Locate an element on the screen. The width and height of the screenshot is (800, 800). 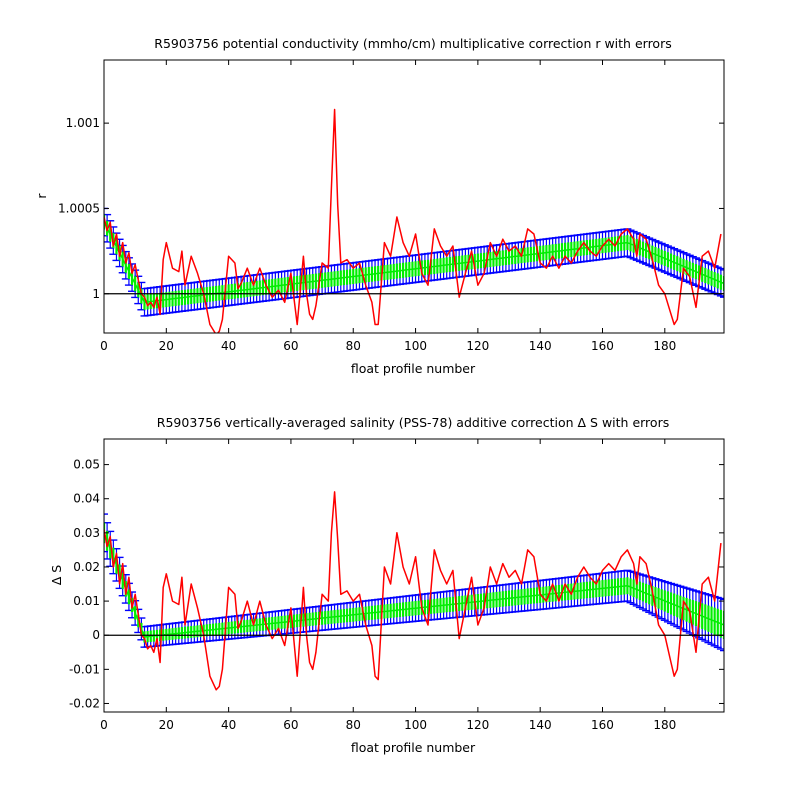
y-tick-label: -0.02 is located at coordinates (84, 703).